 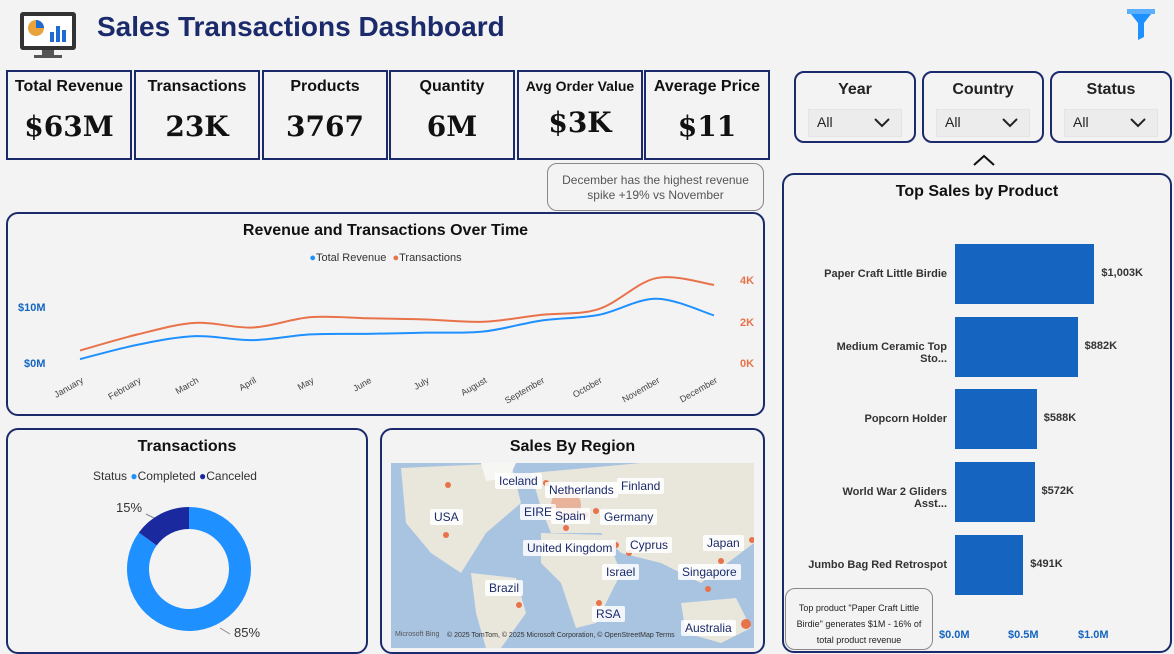 I want to click on bar-category-label: Paper Craft Little Birdie, so click(x=885, y=274).